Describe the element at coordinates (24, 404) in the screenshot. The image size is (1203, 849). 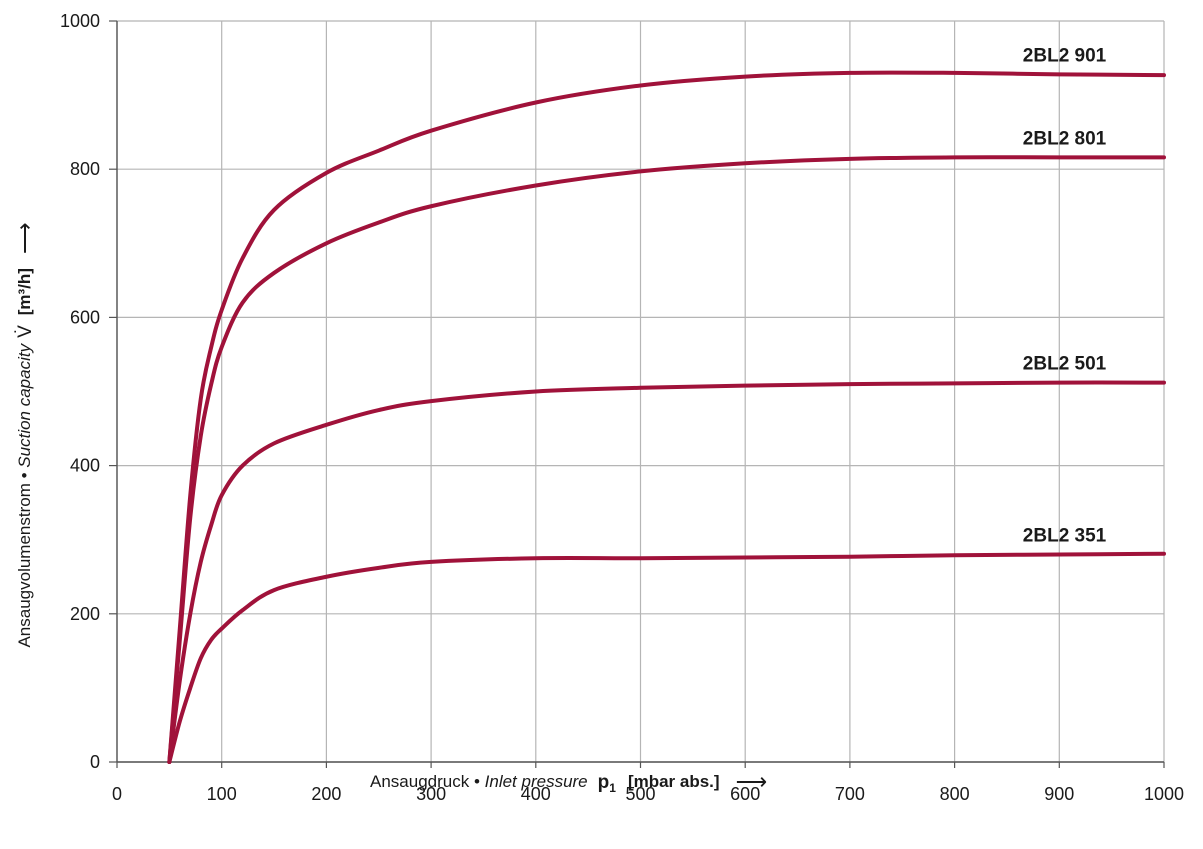
I see `y-axis-title-en: Suction capacity` at that location.